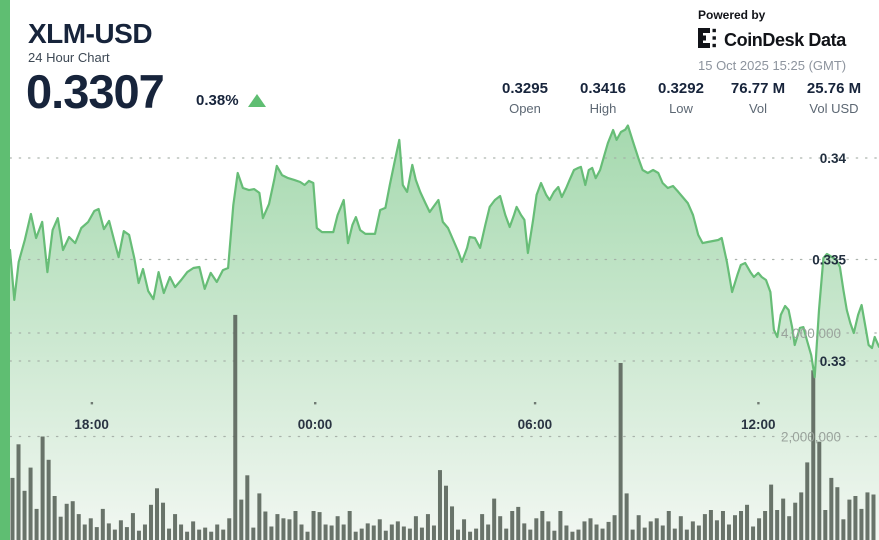 The image size is (879, 540). I want to click on change-percent: 0.38%, so click(217, 100).